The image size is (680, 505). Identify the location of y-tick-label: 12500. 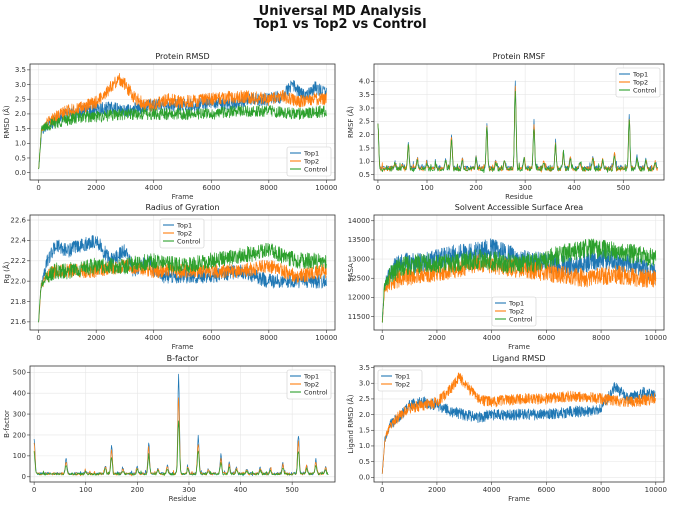
(359, 279).